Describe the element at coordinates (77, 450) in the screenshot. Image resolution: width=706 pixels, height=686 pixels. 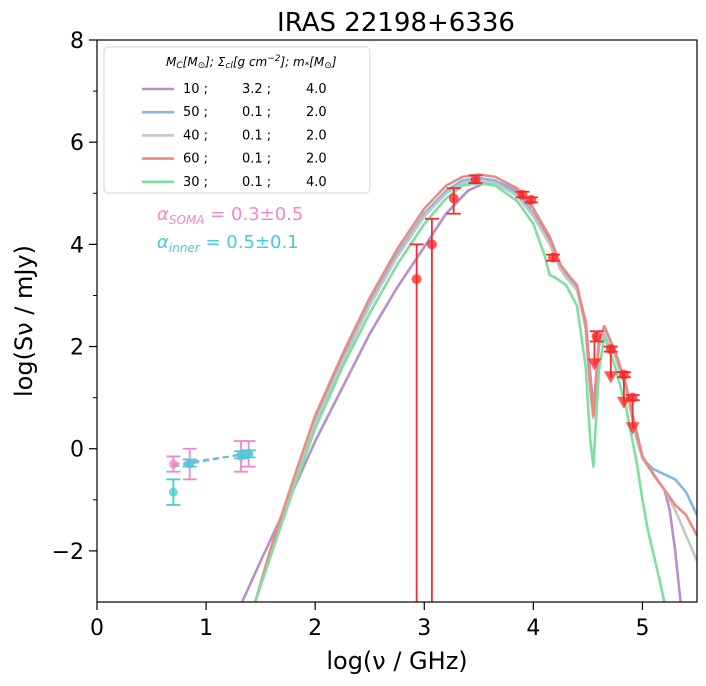
I see `y-tick-label: 0` at that location.